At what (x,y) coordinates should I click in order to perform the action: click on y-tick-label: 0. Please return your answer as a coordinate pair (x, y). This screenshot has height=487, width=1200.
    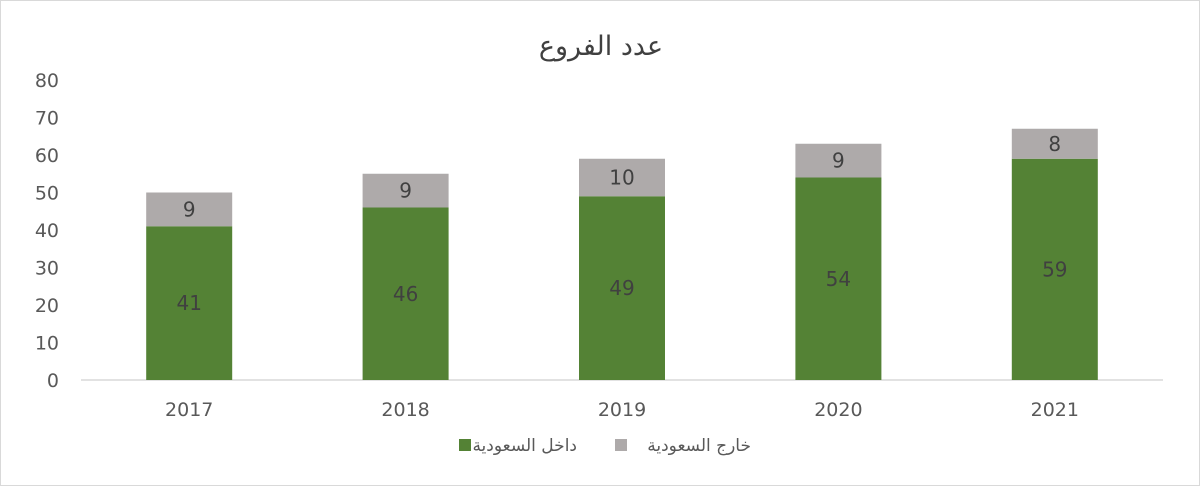
    Looking at the image, I should click on (53, 381).